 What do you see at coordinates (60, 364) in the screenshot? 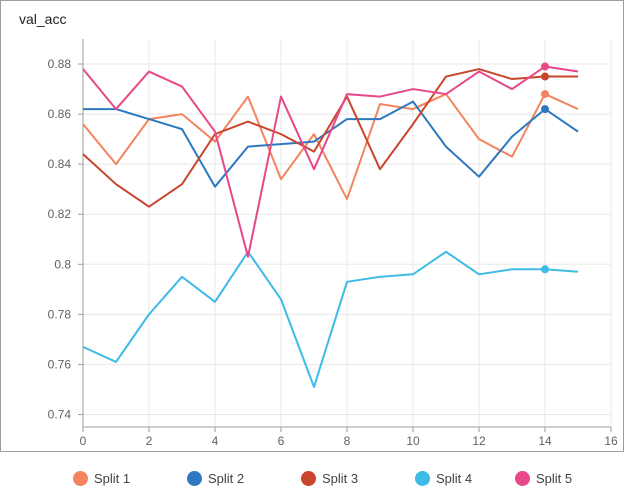
I see `y-tick-label: 0.76` at bounding box center [60, 364].